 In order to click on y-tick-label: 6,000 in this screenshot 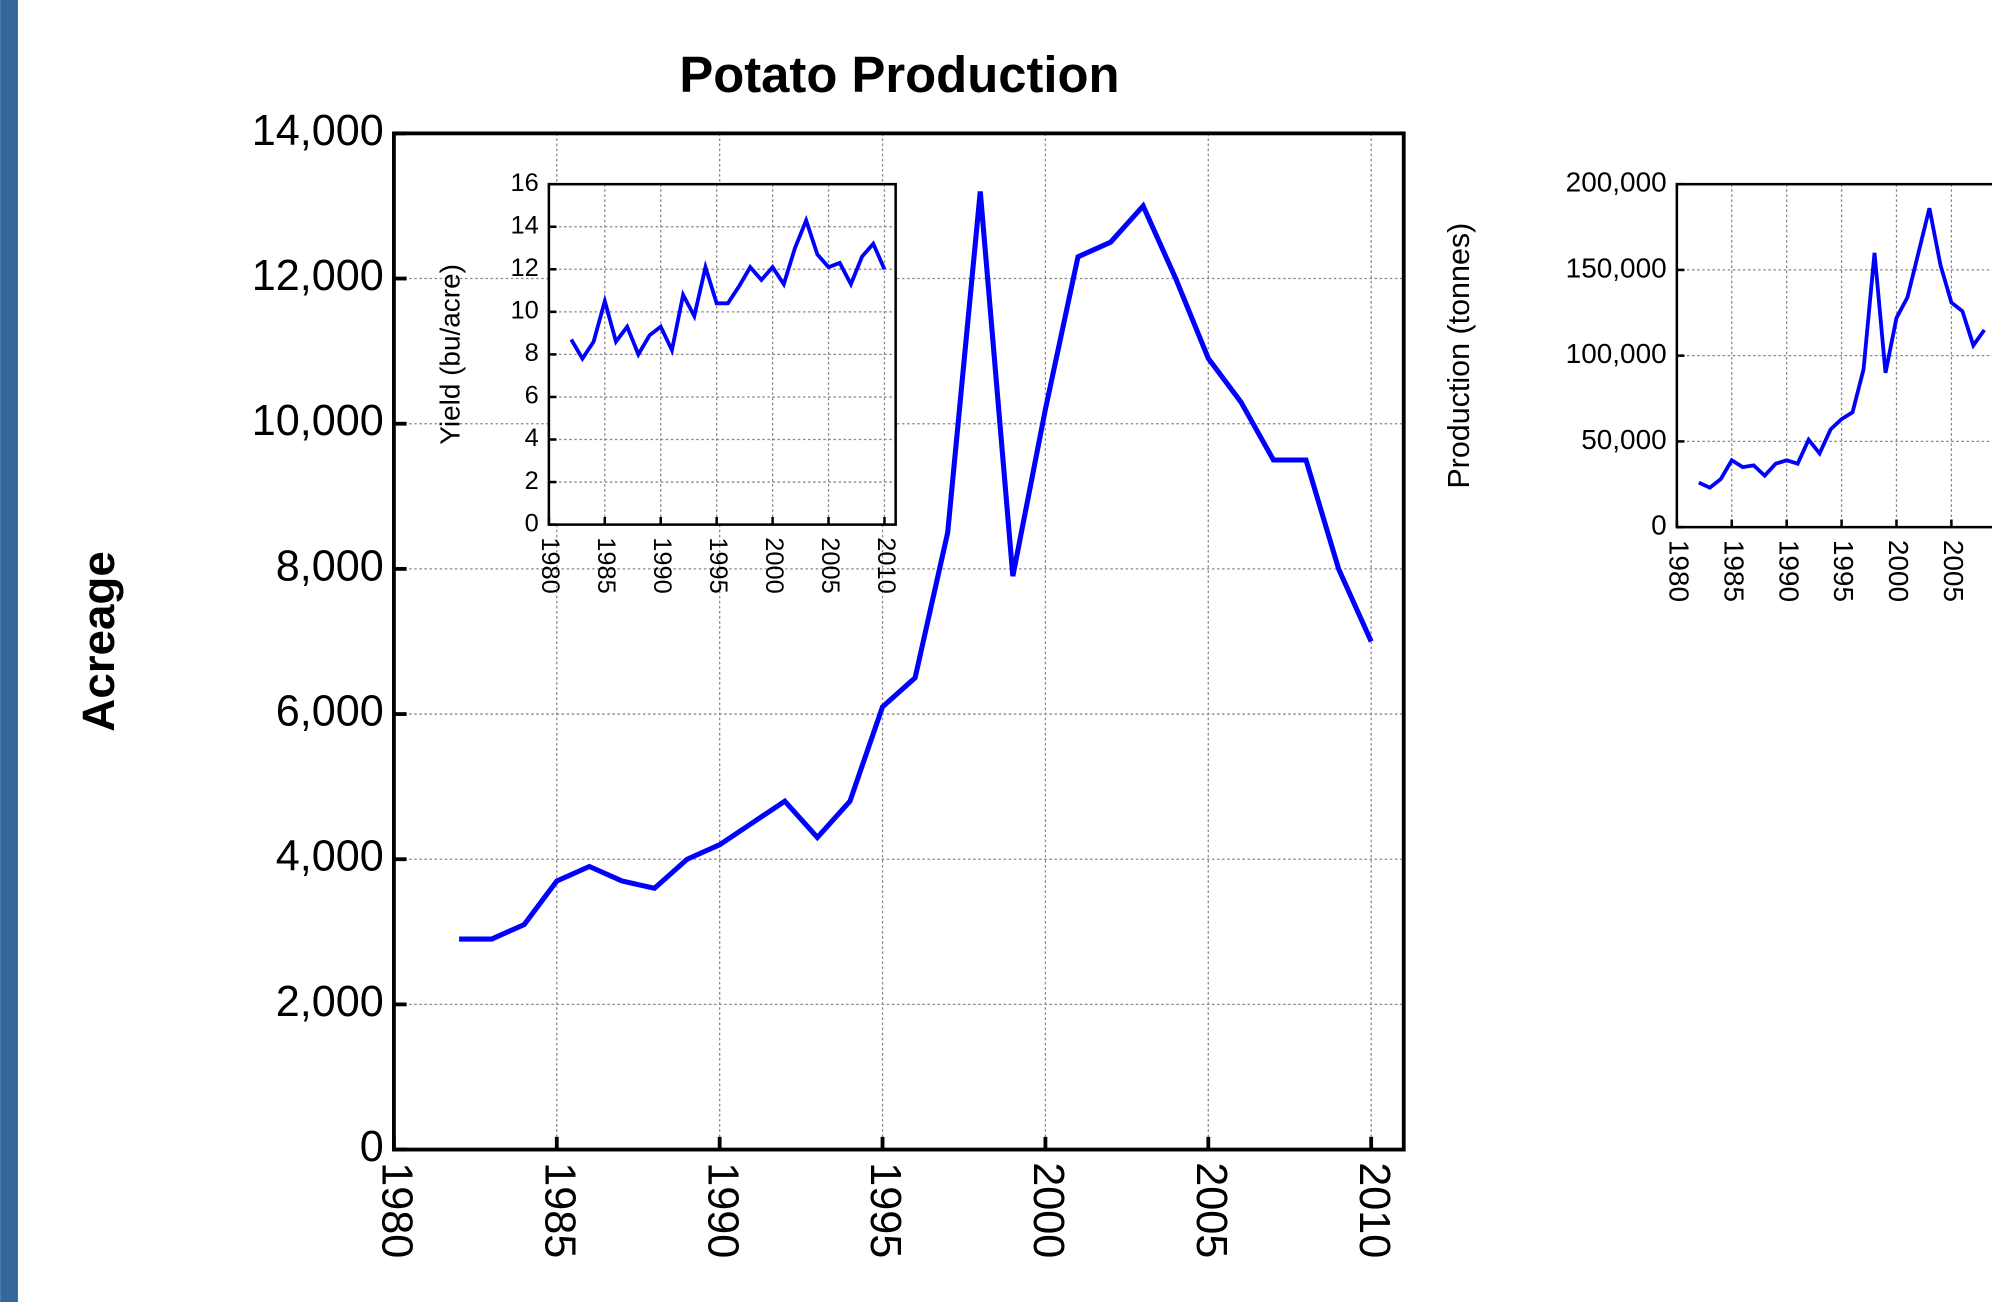, I will do `click(330, 711)`.